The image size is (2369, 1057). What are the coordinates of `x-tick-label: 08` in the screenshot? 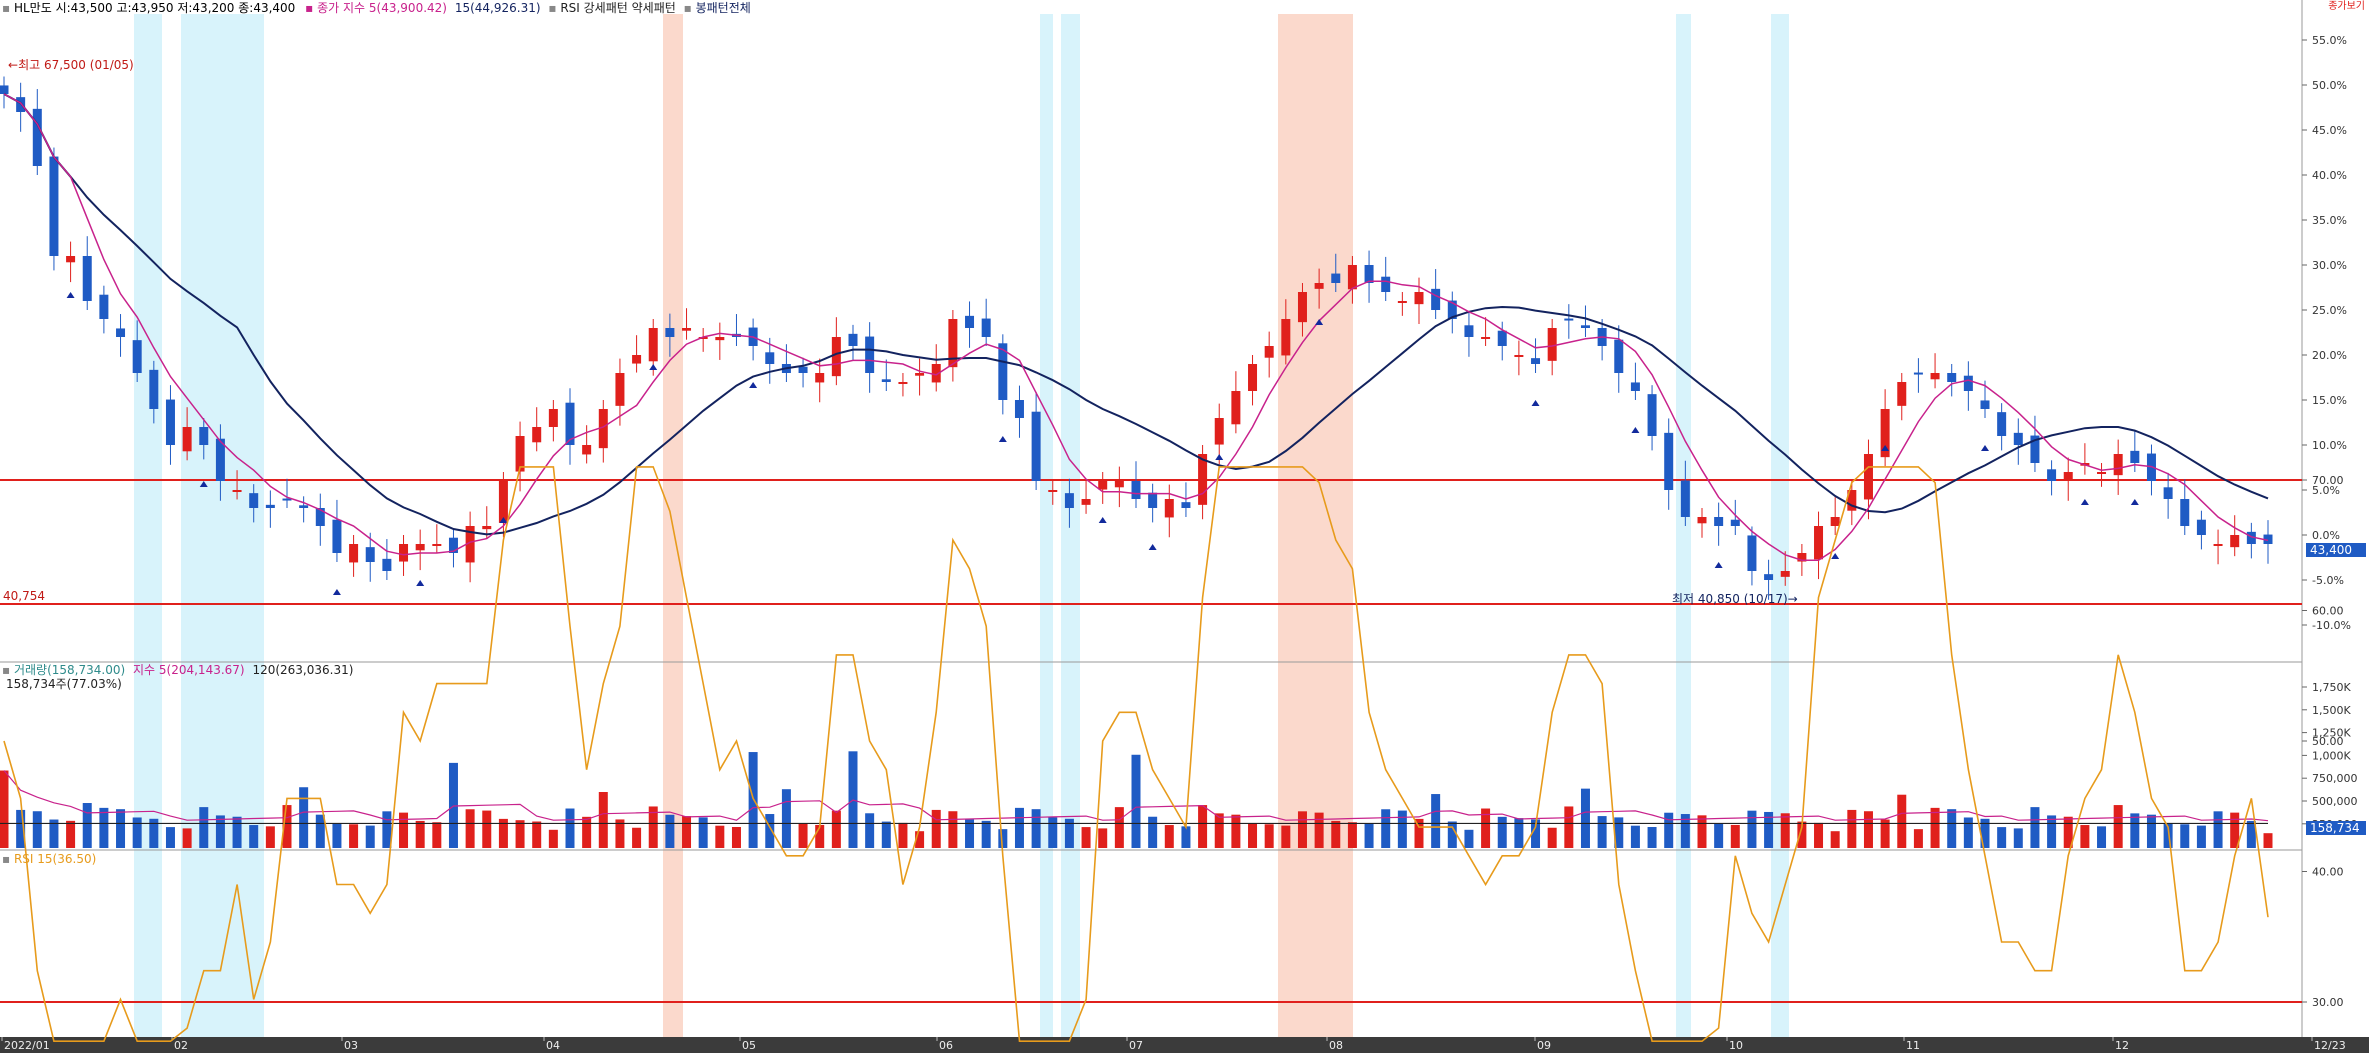 It's located at (1336, 1045).